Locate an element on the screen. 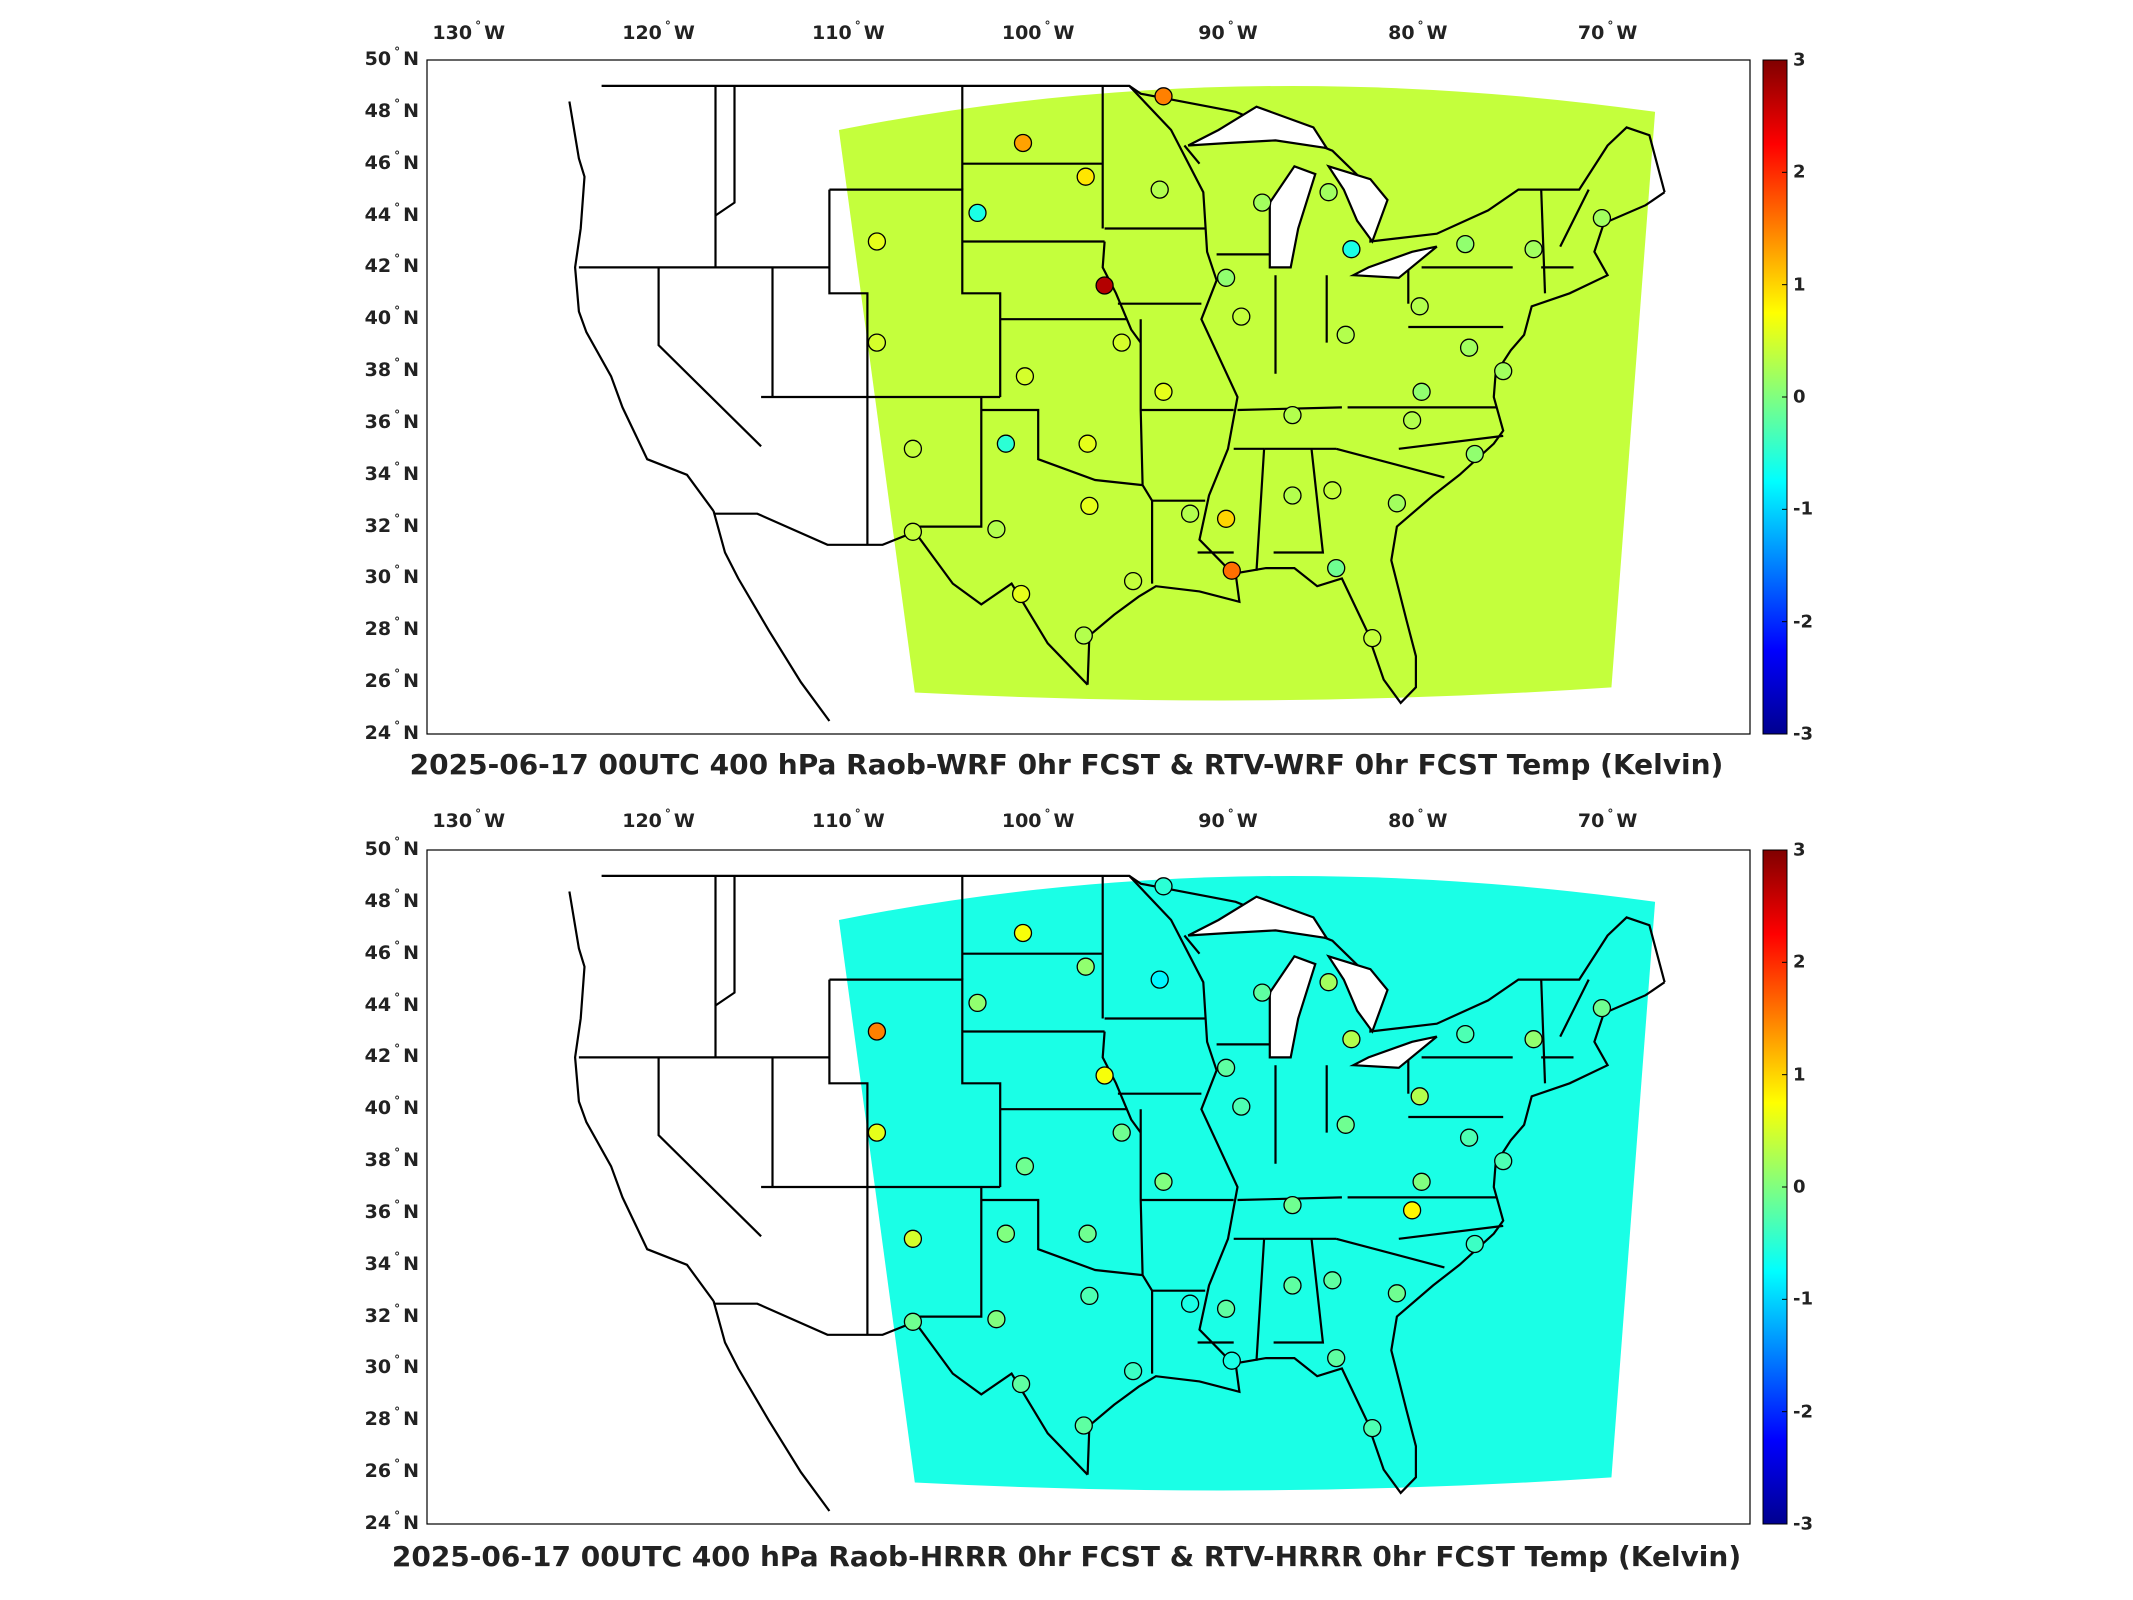  lon-tick-label: 130 ° W is located at coordinates (469, 31).